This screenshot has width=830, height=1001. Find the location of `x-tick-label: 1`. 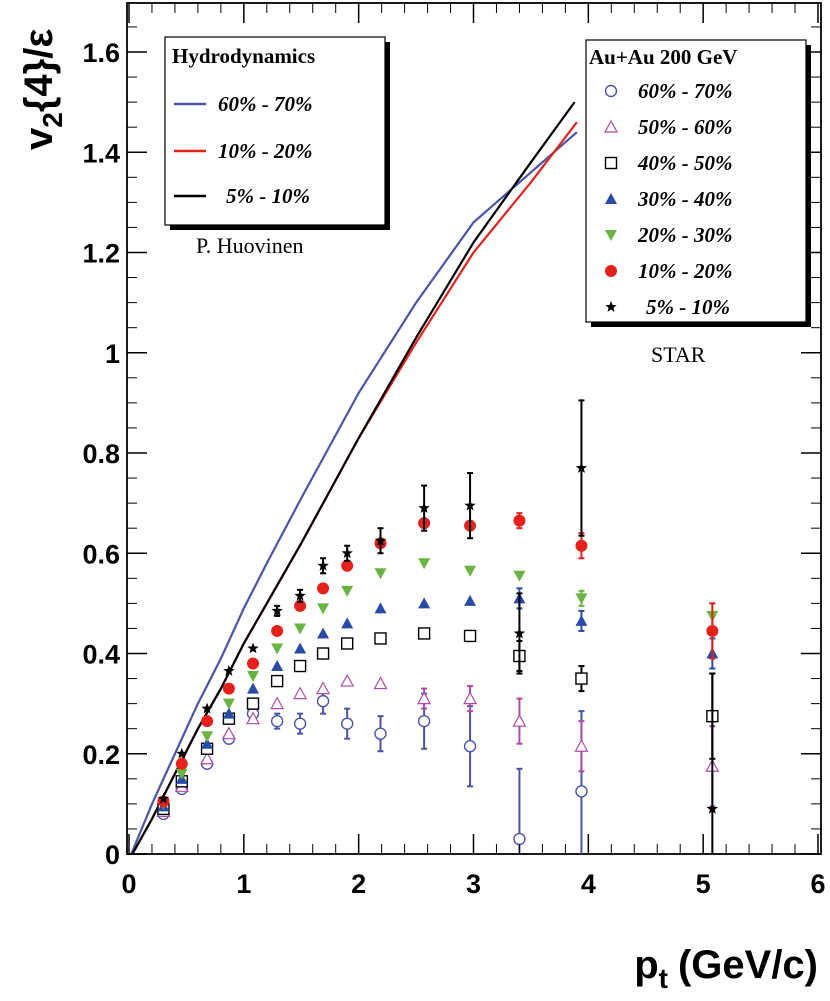

x-tick-label: 1 is located at coordinates (243, 884).